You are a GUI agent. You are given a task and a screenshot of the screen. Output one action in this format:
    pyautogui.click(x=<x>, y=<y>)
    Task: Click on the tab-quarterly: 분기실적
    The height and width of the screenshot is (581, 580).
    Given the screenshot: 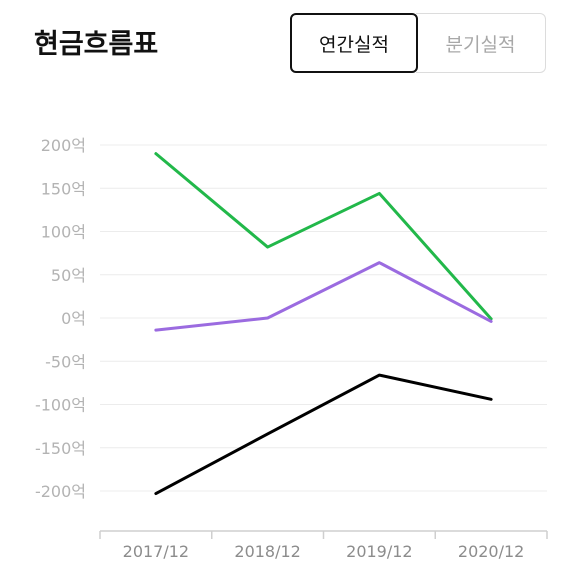 What is the action you would take?
    pyautogui.click(x=481, y=43)
    